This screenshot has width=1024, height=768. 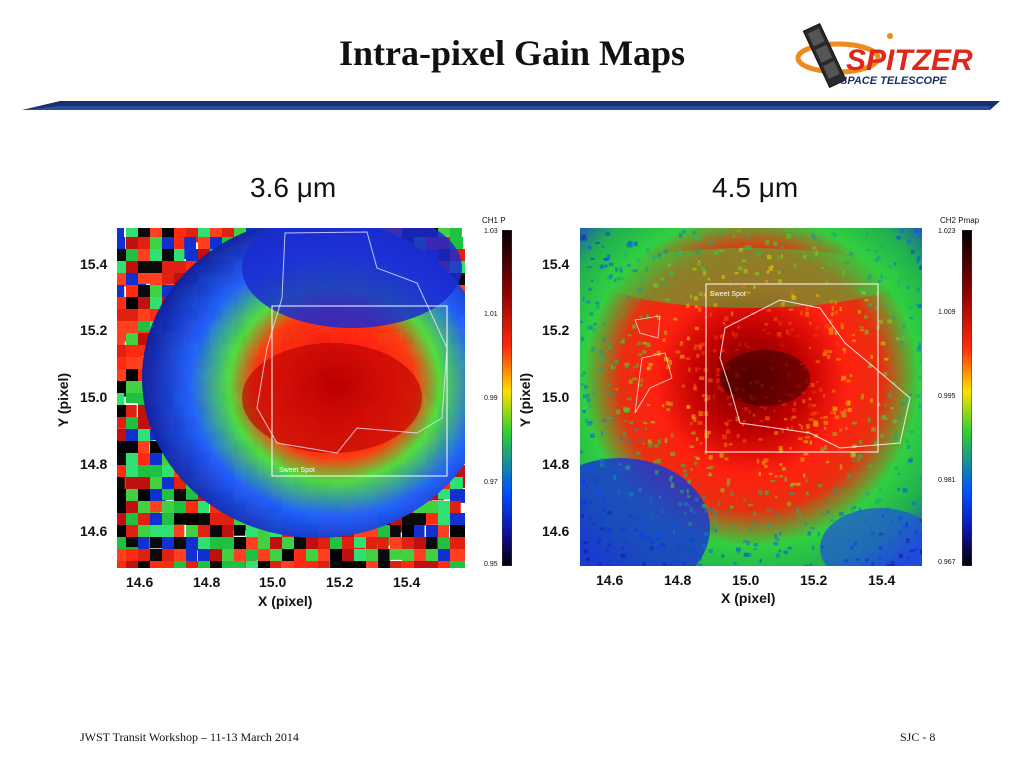 I want to click on logo-wordmark: SPITZER, so click(x=909, y=60).